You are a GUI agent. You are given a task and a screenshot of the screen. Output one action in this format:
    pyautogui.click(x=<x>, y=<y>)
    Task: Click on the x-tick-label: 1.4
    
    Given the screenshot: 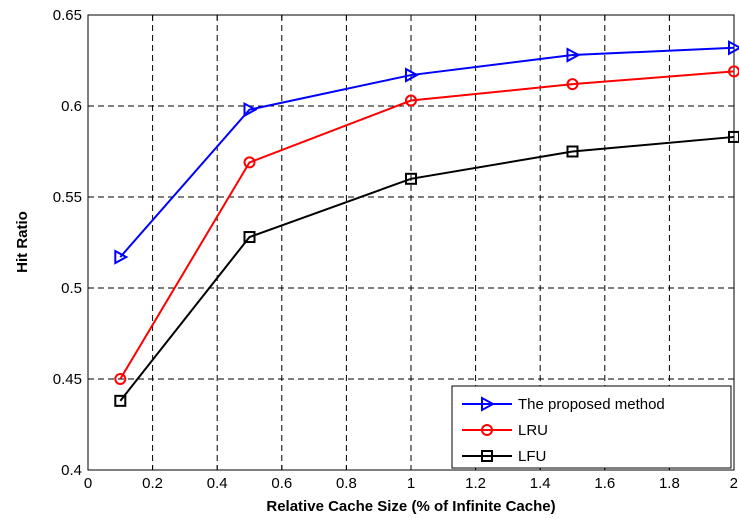 What is the action you would take?
    pyautogui.click(x=540, y=483)
    